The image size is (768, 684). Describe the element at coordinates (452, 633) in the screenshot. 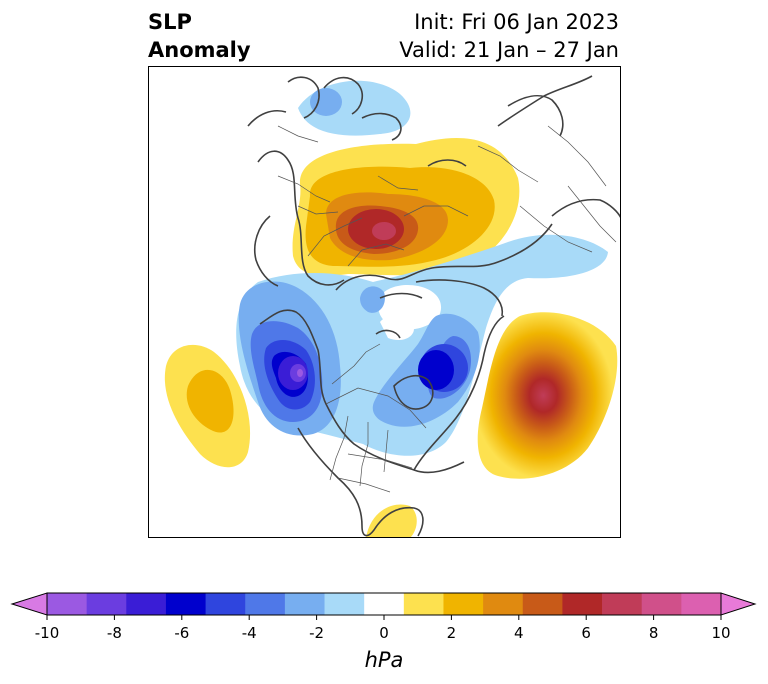

I see `colorbar-tick-label: 2` at that location.